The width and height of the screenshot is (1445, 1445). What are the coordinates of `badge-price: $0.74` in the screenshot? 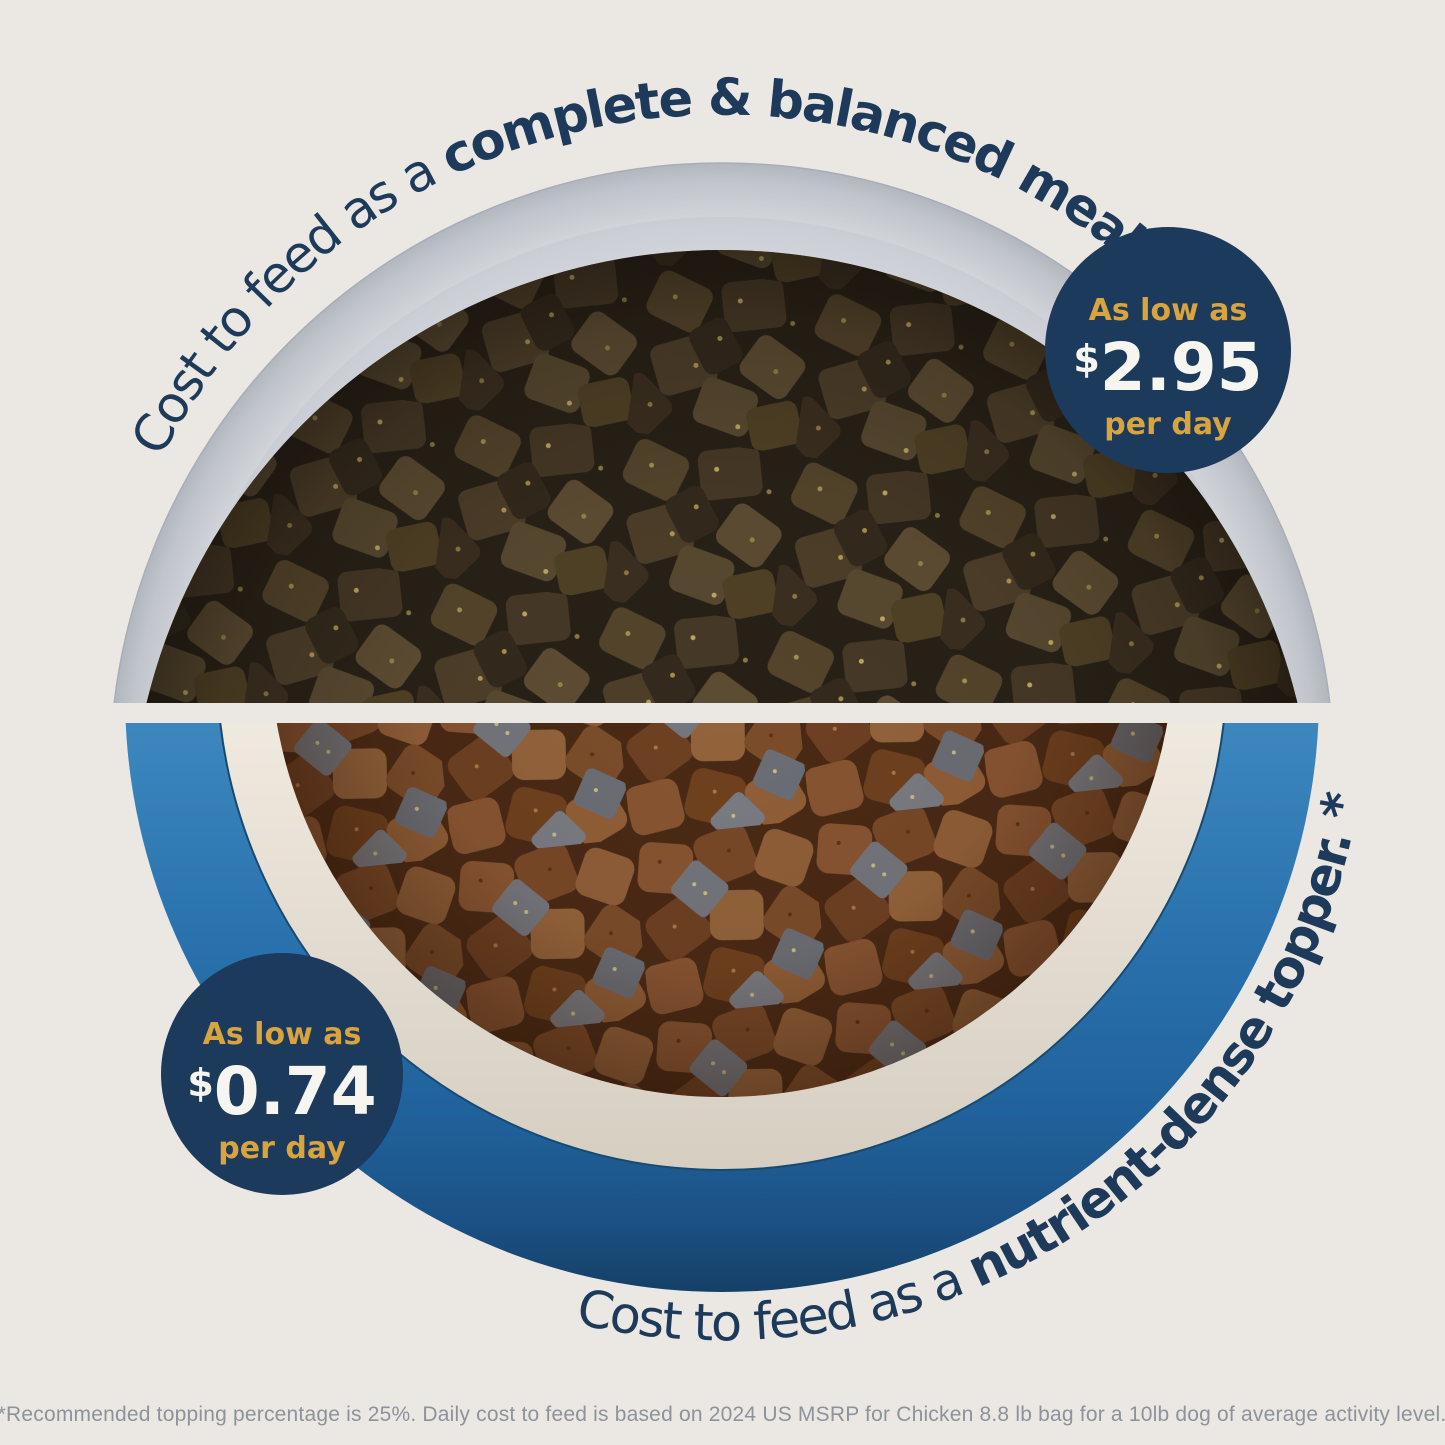 It's located at (281, 1091).